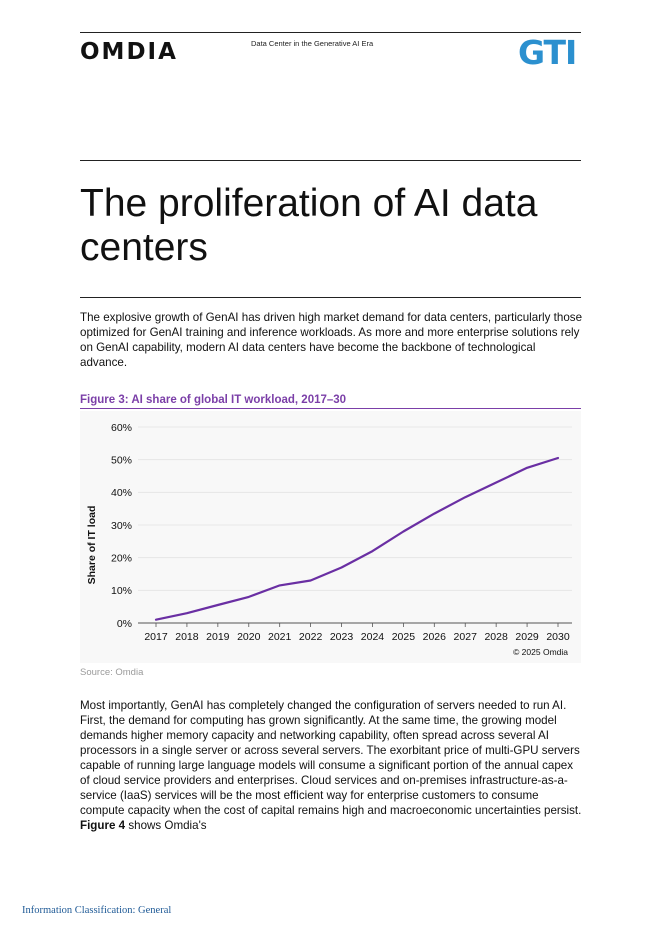 The image size is (662, 936). What do you see at coordinates (330, 408) in the screenshot?
I see `figure-caption-rule` at bounding box center [330, 408].